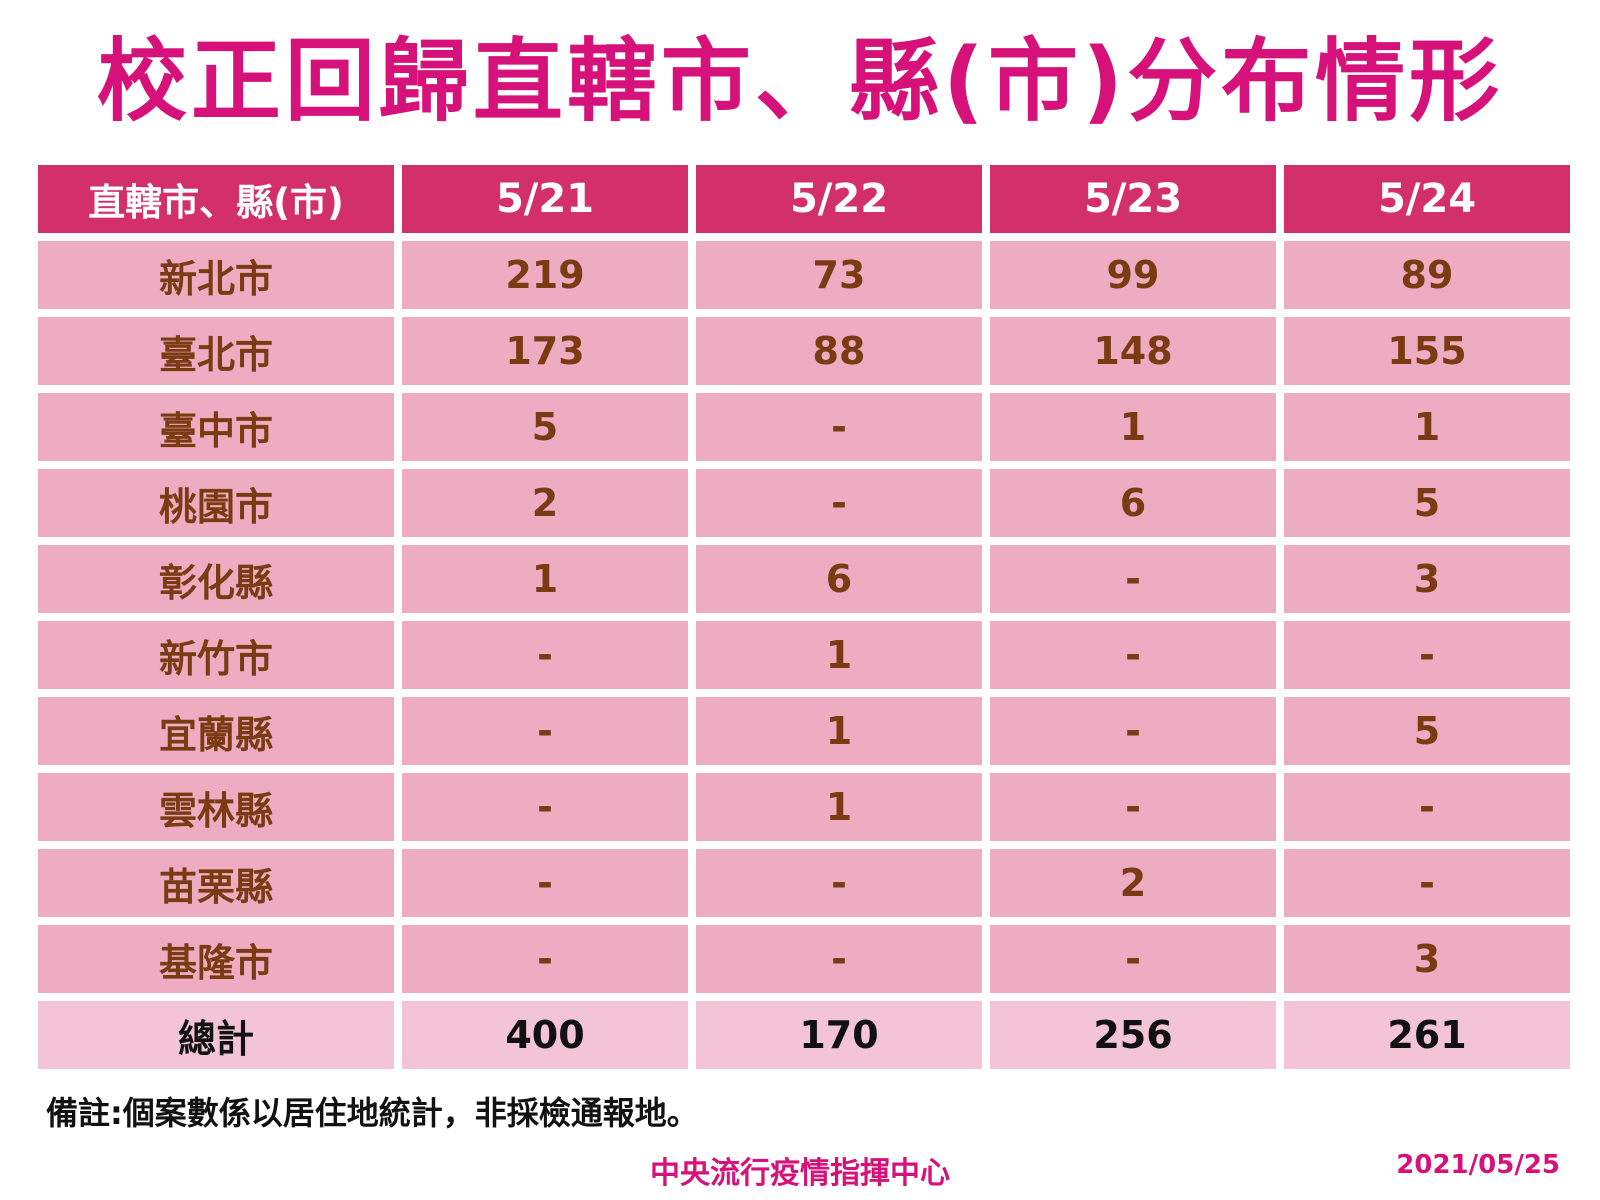 This screenshot has width=1600, height=1200. Describe the element at coordinates (1133, 351) in the screenshot. I see `value-cell: 148` at that location.